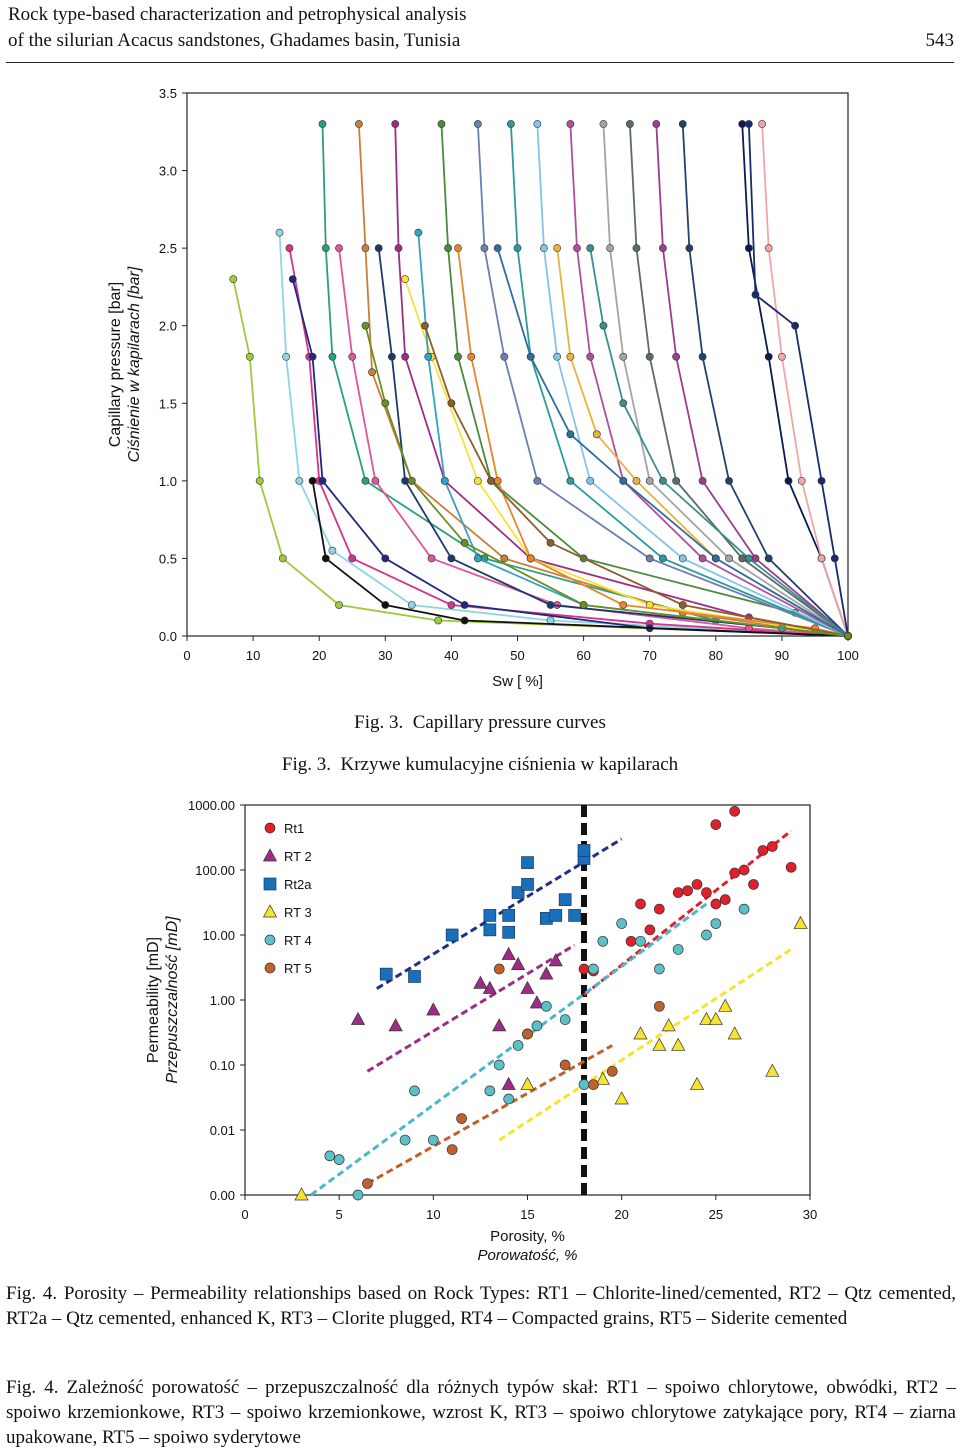  I want to click on curve-c30, so click(606, 481).